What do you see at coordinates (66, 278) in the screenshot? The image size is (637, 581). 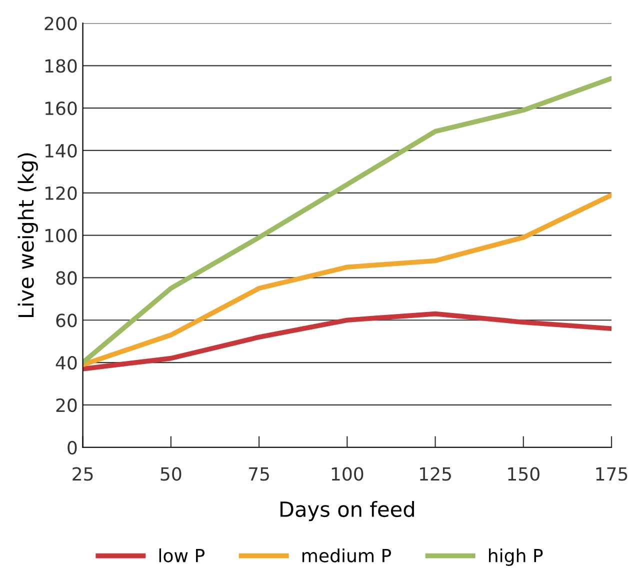 I see `y-tick-label: 80` at bounding box center [66, 278].